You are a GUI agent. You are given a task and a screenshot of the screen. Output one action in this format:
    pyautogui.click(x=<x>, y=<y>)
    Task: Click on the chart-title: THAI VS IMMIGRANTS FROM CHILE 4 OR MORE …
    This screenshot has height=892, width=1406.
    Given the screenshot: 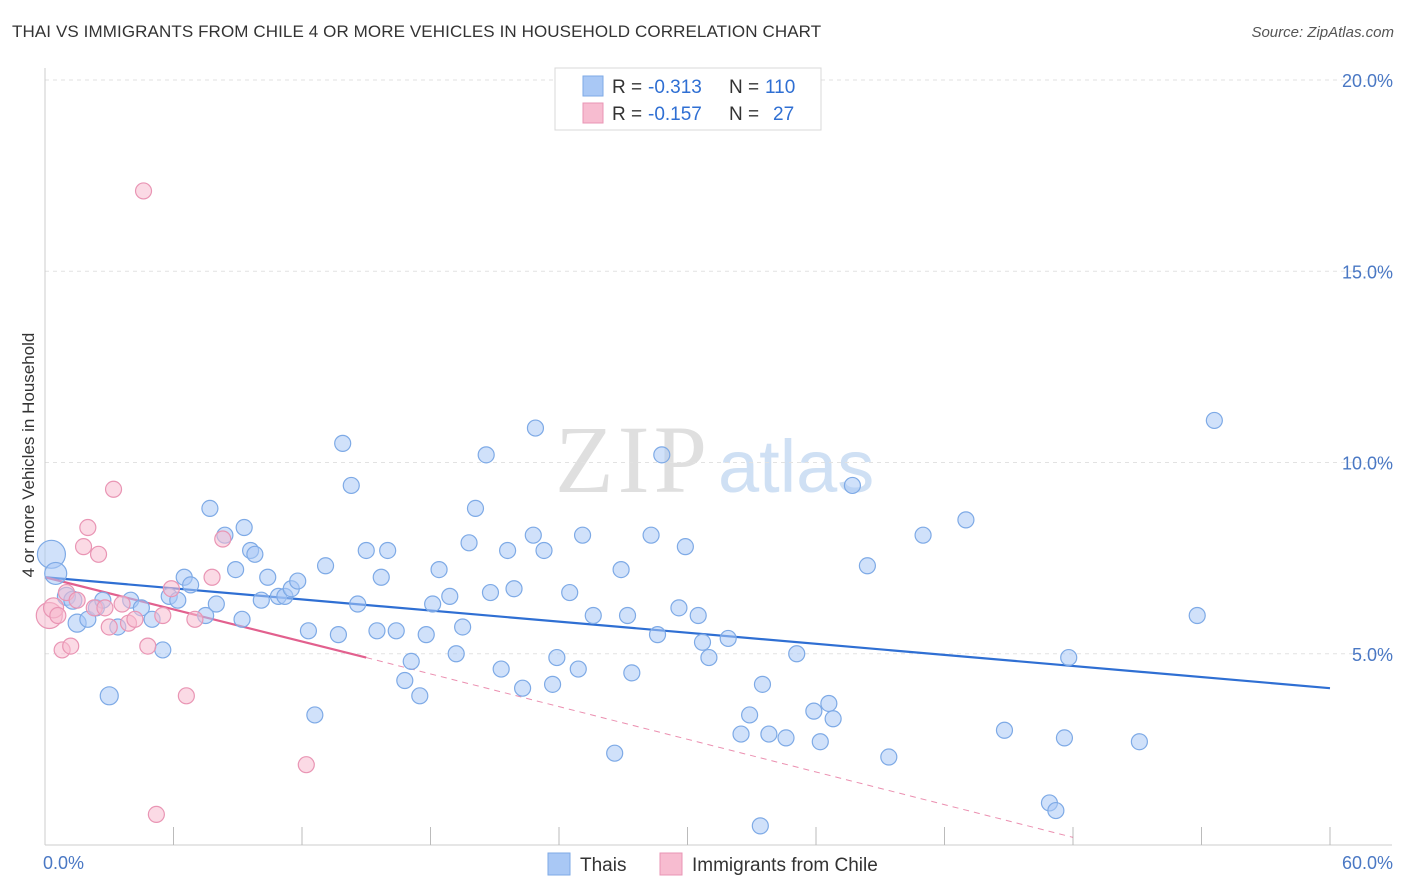 What is the action you would take?
    pyautogui.click(x=417, y=31)
    